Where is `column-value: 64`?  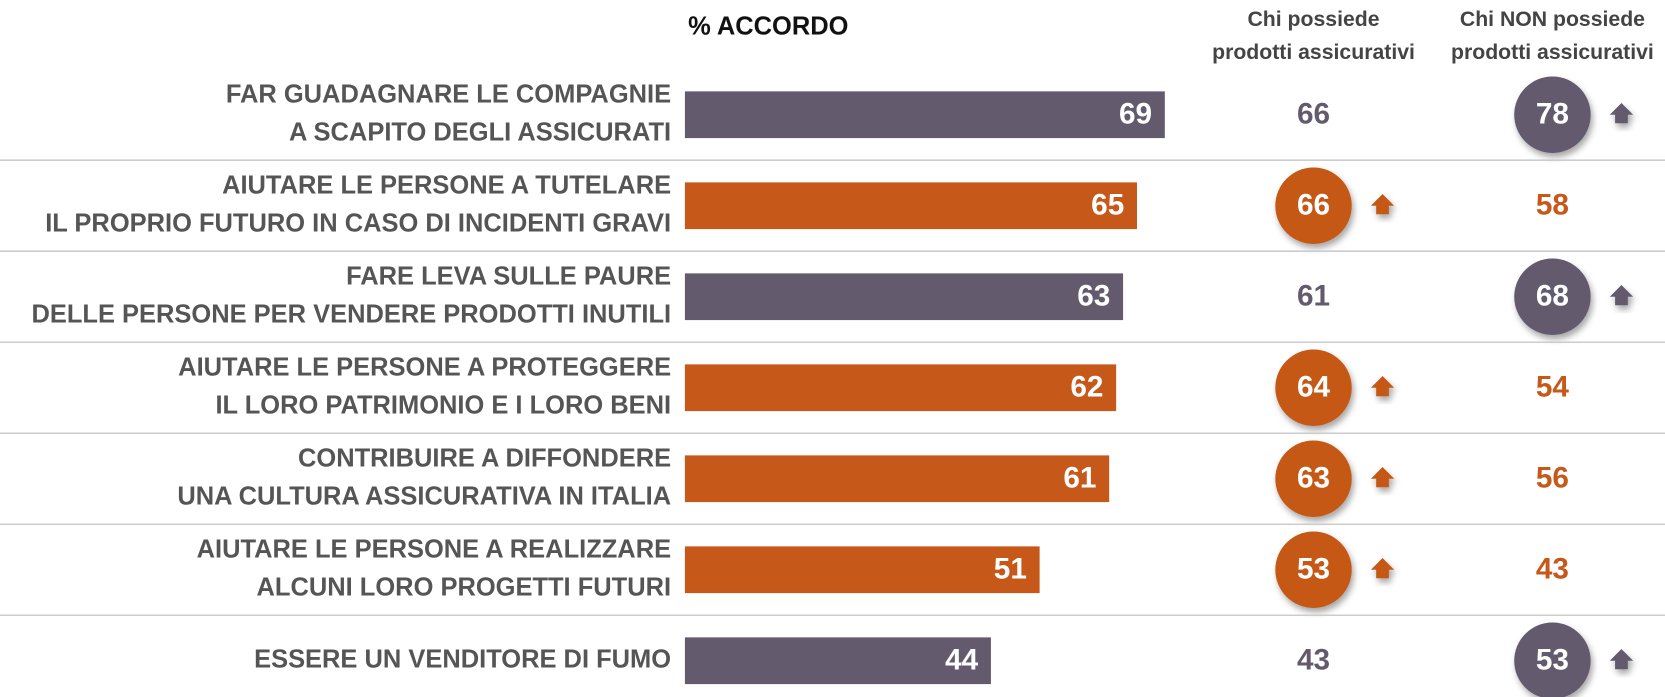 column-value: 64 is located at coordinates (1314, 387).